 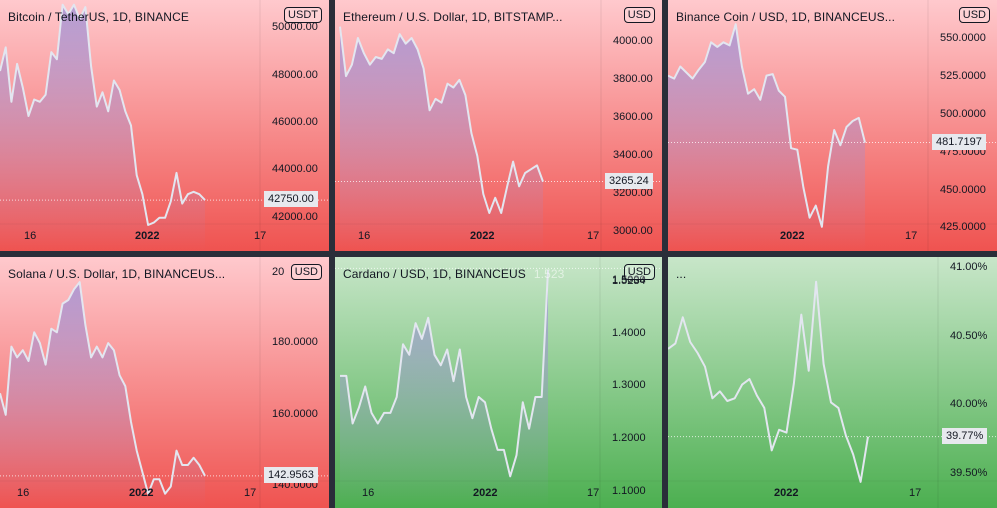 What do you see at coordinates (633, 230) in the screenshot?
I see `y-tick-label: 3000.00` at bounding box center [633, 230].